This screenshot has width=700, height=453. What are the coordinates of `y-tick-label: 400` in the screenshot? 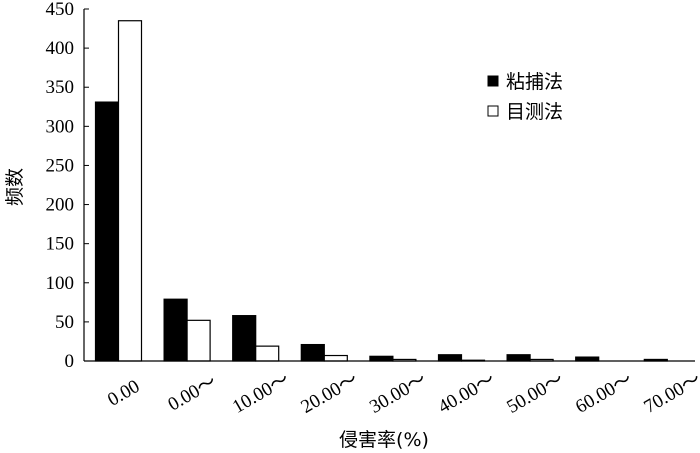 It's located at (60, 48).